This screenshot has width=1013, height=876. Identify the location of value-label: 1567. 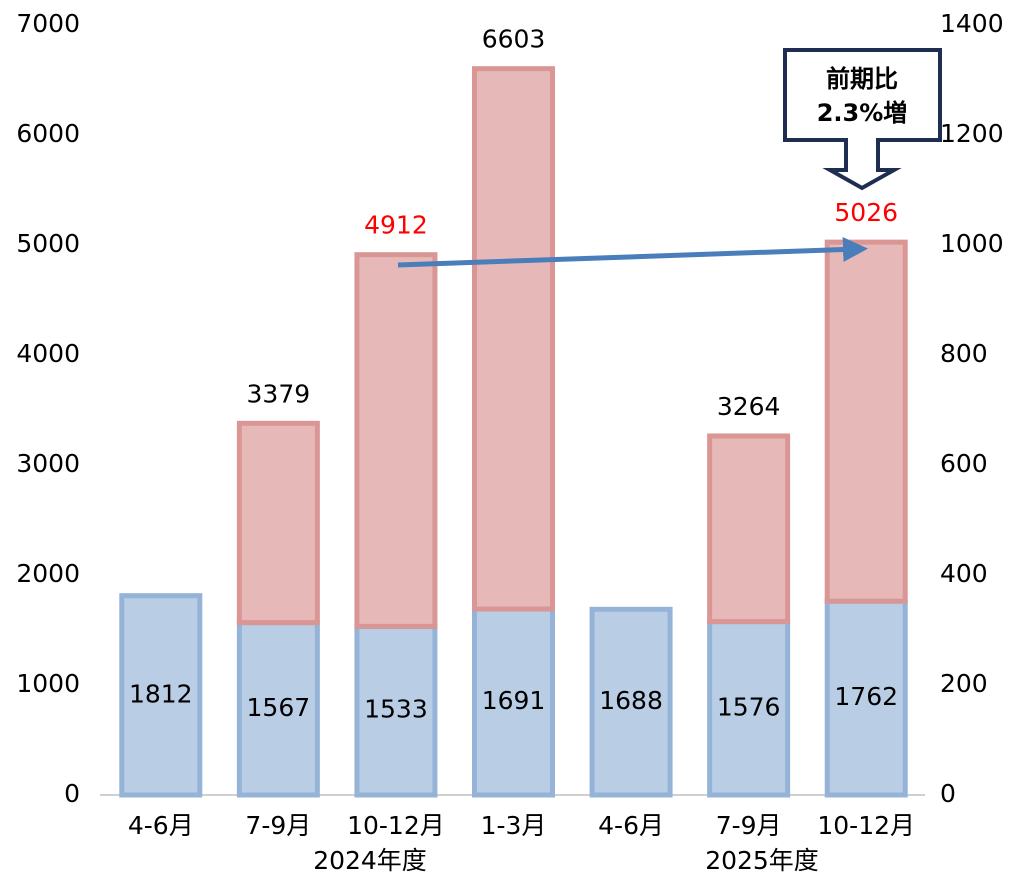
(279, 707).